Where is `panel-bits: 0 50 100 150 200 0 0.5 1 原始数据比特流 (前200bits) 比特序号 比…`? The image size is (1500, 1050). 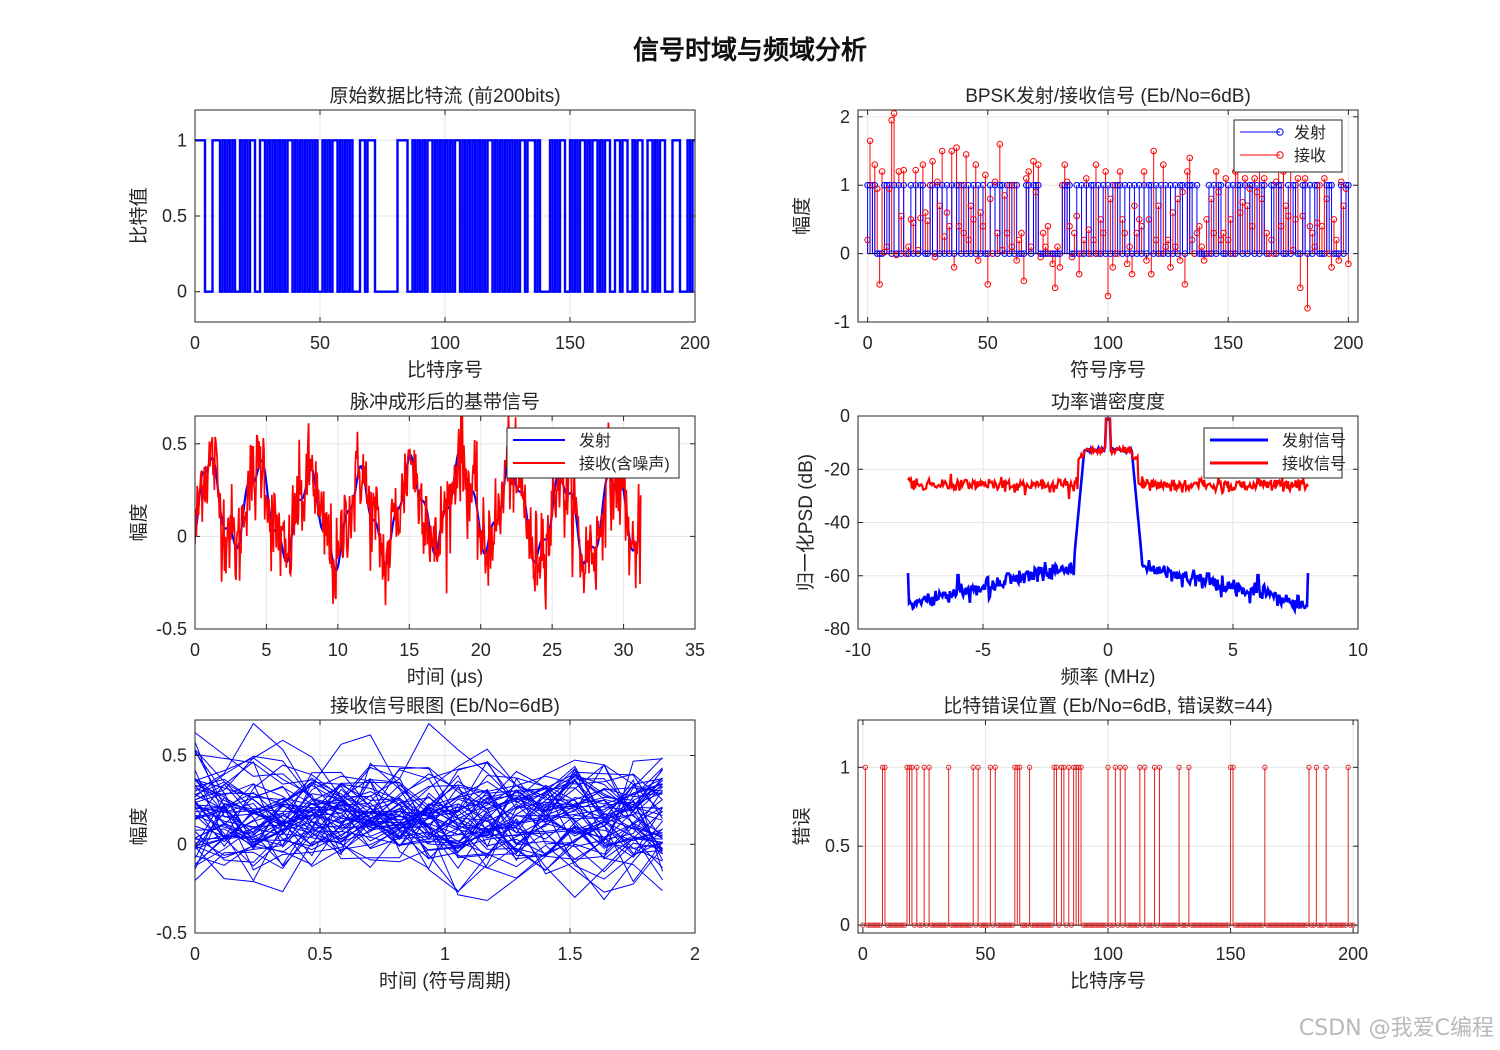 panel-bits: 0 50 100 150 200 0 0.5 1 原始数据比特流 (前200bits) 比特序号 比… is located at coordinates (419, 233).